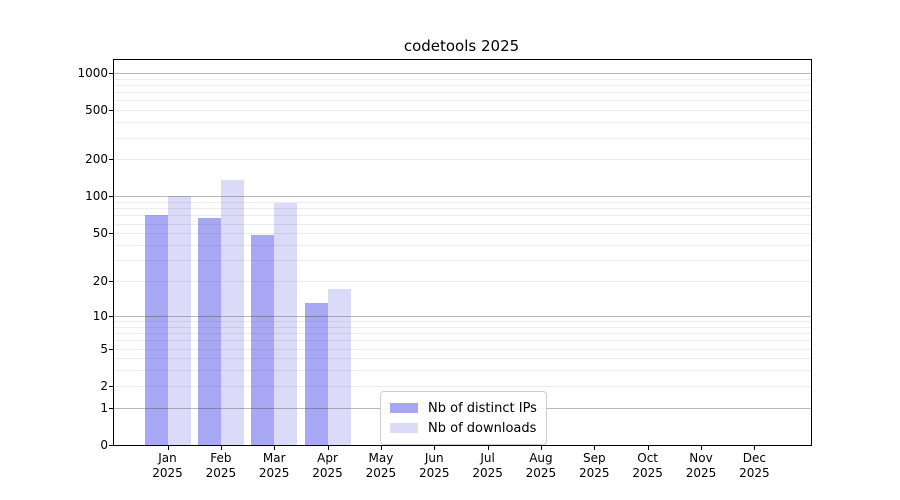 The width and height of the screenshot is (900, 500). What do you see at coordinates (328, 447) in the screenshot?
I see `x-tick-mark-apr` at bounding box center [328, 447].